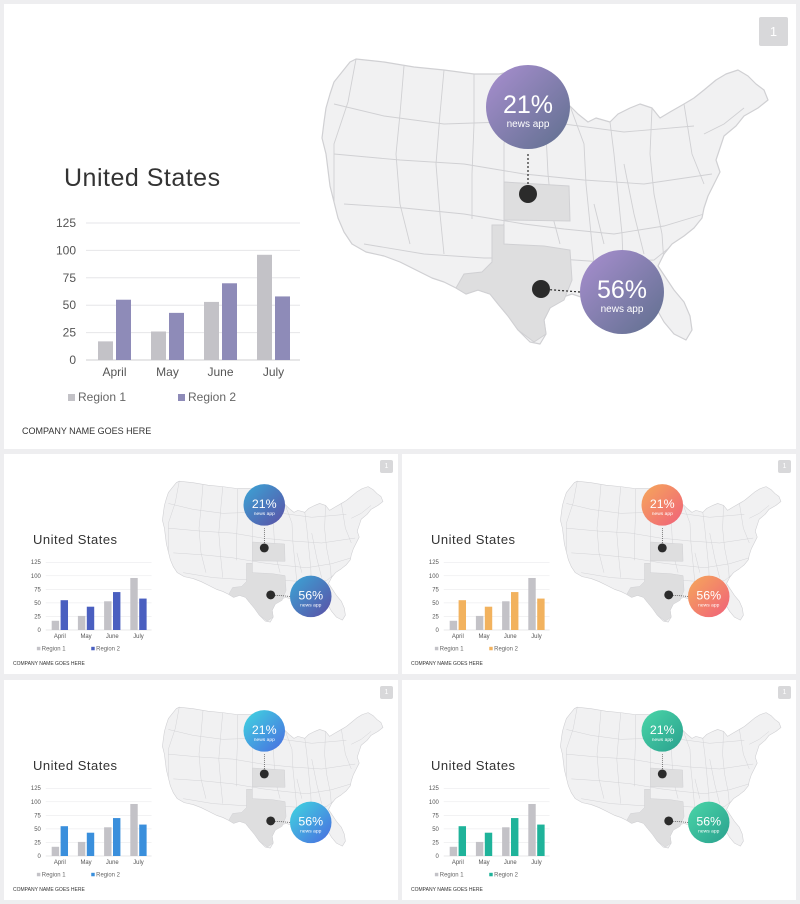 This screenshot has height=904, width=800. Describe the element at coordinates (506, 841) in the screenshot. I see `bar-region-1-june` at that location.